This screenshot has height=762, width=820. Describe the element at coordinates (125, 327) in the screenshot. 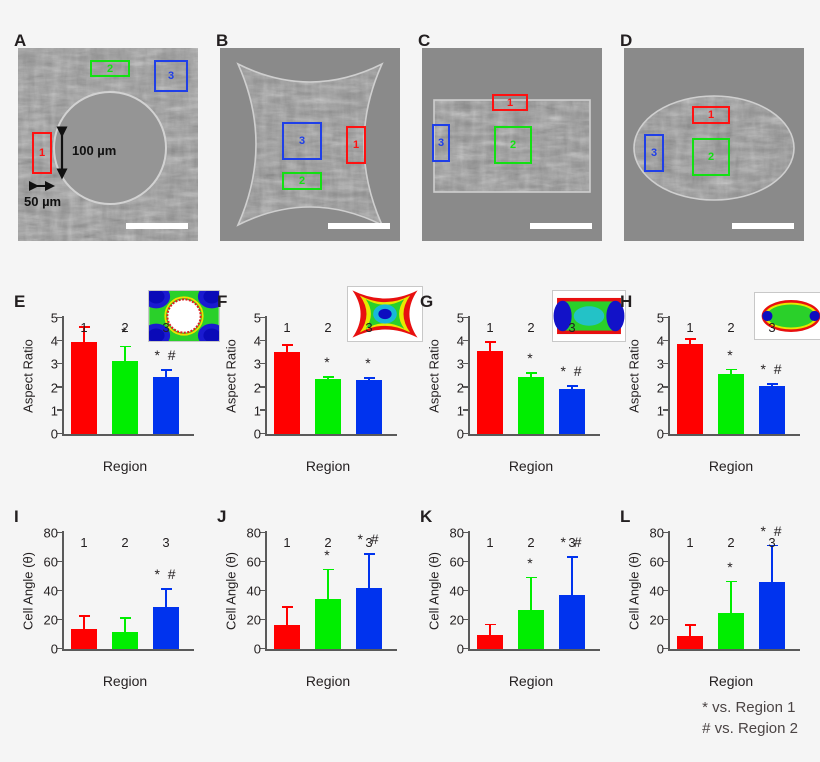

I see `x-tick-label-region-2: 2` at that location.